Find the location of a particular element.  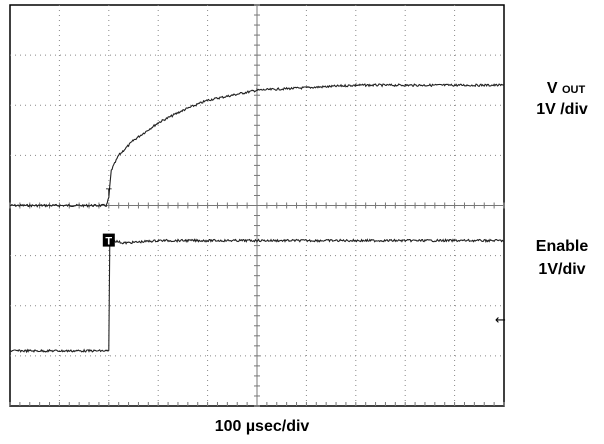

timebase-label: 100 µsec/div is located at coordinates (262, 426).